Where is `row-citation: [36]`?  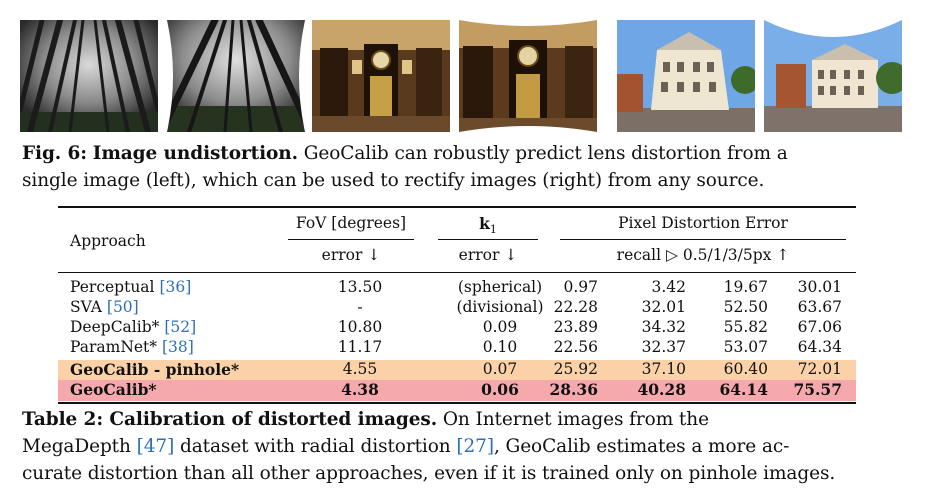
row-citation: [36] is located at coordinates (175, 287).